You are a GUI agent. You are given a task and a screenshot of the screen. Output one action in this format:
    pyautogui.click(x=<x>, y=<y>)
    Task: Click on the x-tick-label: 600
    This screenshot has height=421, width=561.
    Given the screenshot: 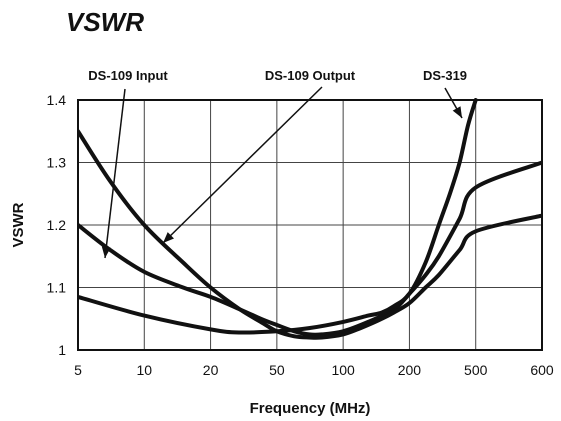 What is the action you would take?
    pyautogui.click(x=542, y=370)
    